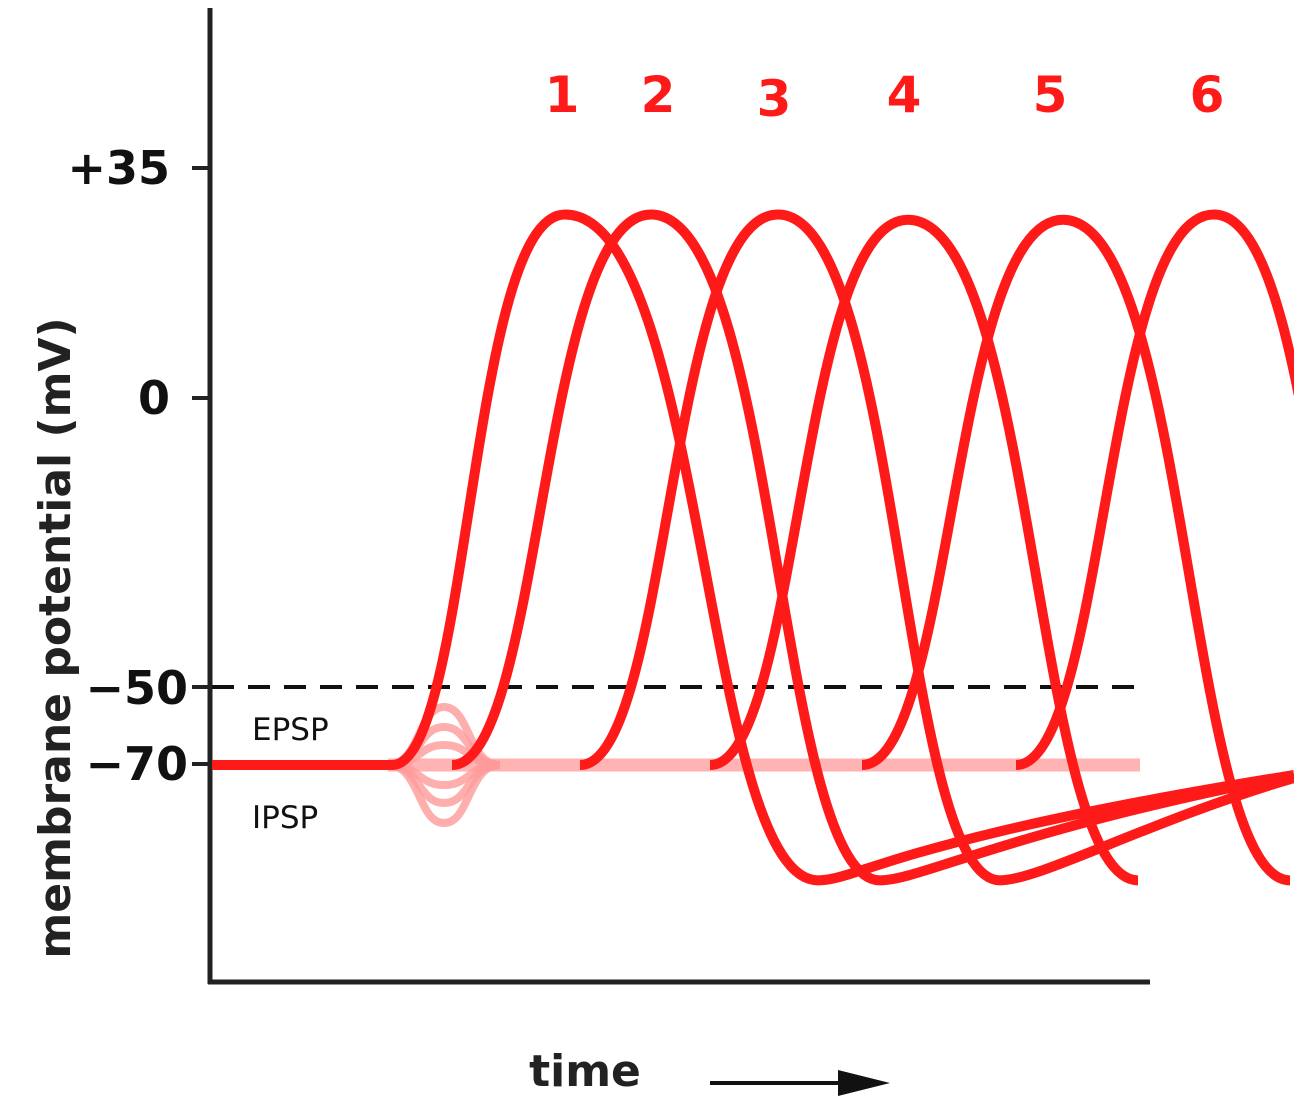  I want to click on spike-label: 1, so click(562, 95).